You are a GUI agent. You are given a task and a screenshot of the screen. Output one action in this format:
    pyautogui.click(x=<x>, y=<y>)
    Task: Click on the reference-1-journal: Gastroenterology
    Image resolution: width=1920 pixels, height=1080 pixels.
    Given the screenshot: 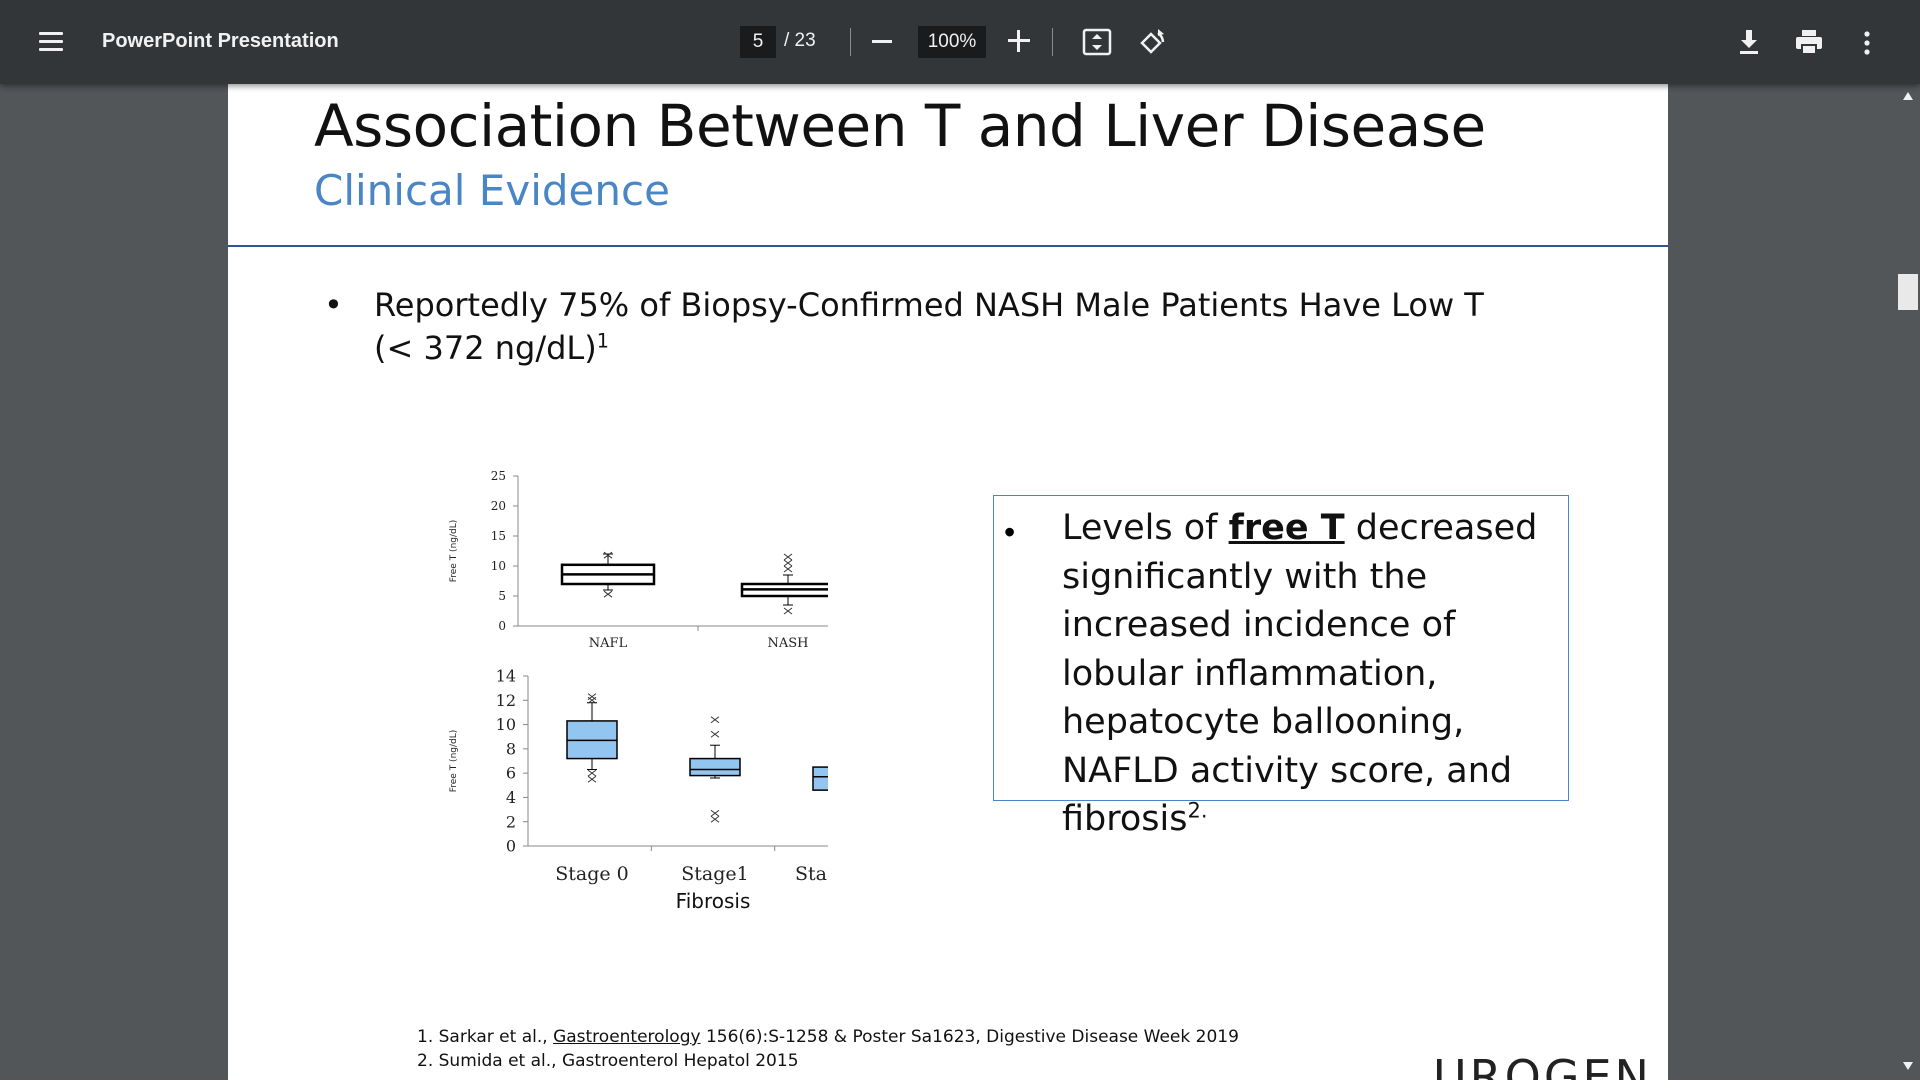 What is the action you would take?
    pyautogui.click(x=627, y=1037)
    